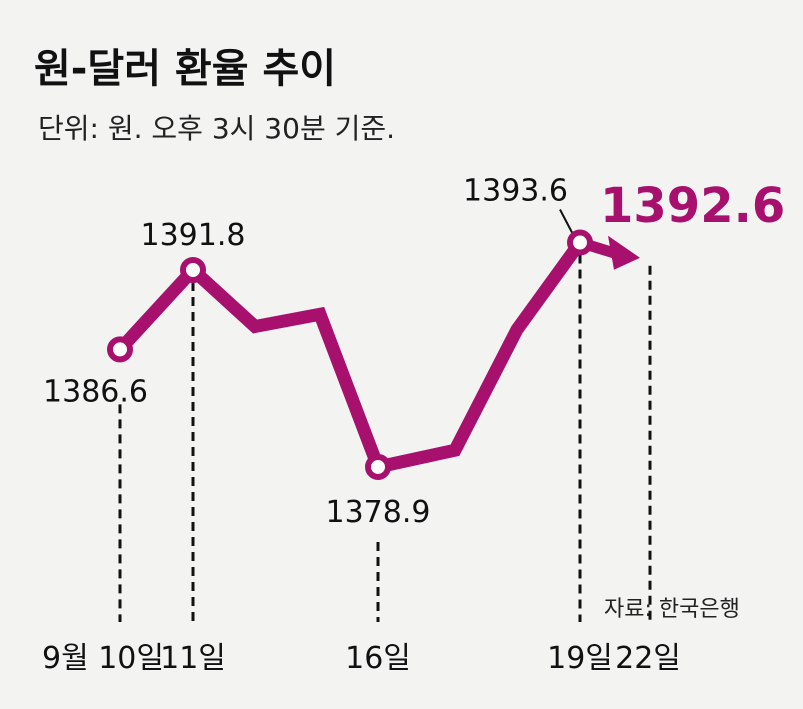 Image resolution: width=803 pixels, height=709 pixels. Describe the element at coordinates (193, 658) in the screenshot. I see `x-tick-label: 11일` at that location.